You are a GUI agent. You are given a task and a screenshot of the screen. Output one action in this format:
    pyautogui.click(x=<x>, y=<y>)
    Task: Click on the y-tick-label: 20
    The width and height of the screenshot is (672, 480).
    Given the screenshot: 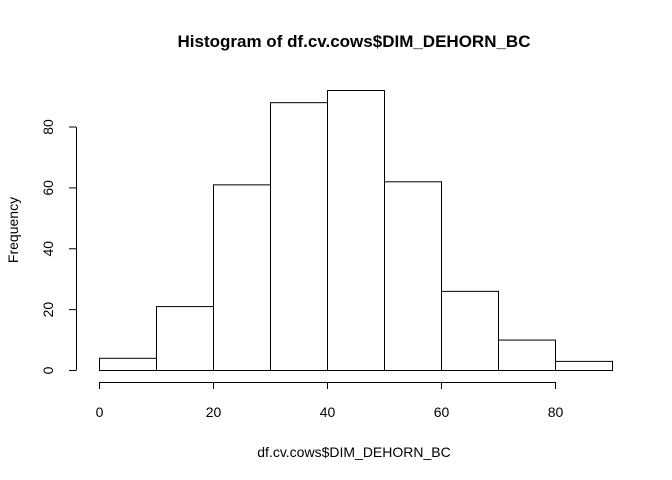 What is the action you would take?
    pyautogui.click(x=48, y=310)
    